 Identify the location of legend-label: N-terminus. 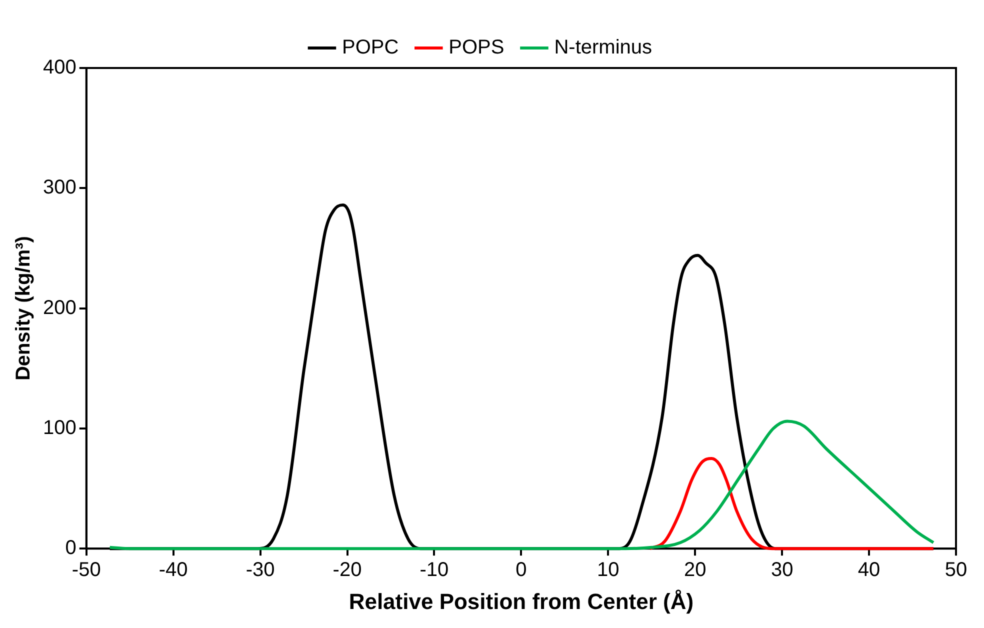
(603, 47).